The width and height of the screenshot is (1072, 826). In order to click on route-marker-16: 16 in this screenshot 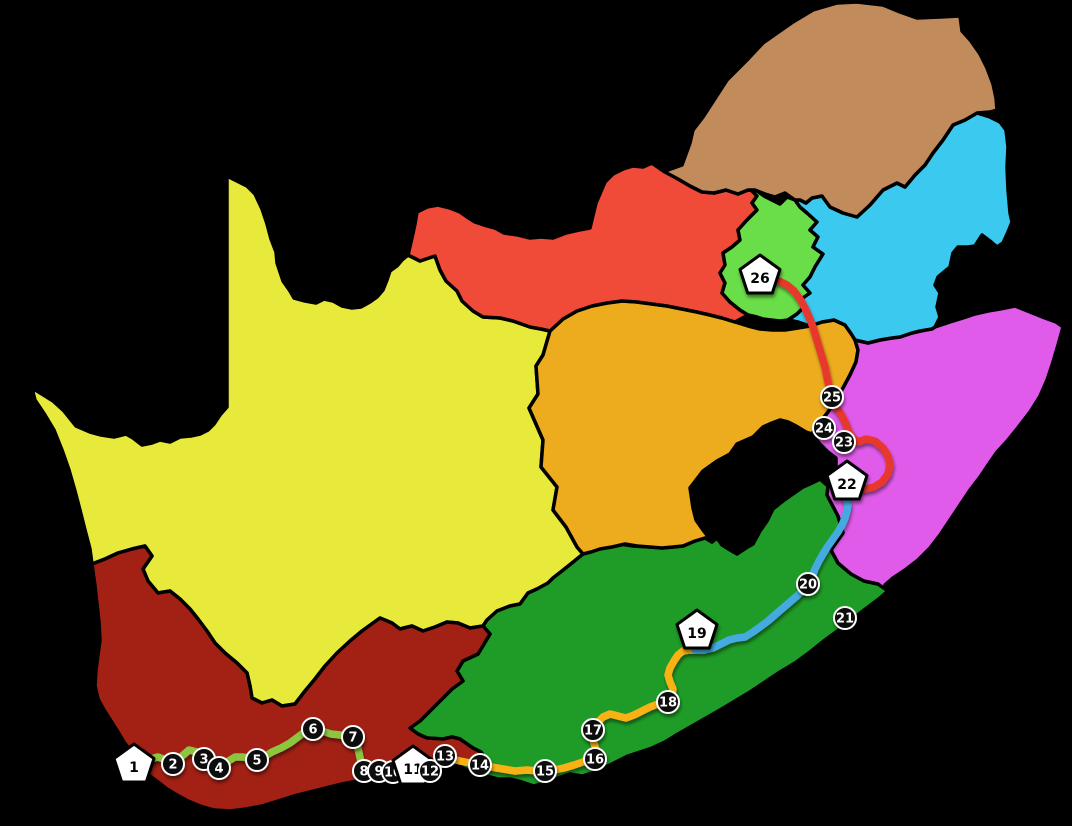, I will do `click(595, 759)`.